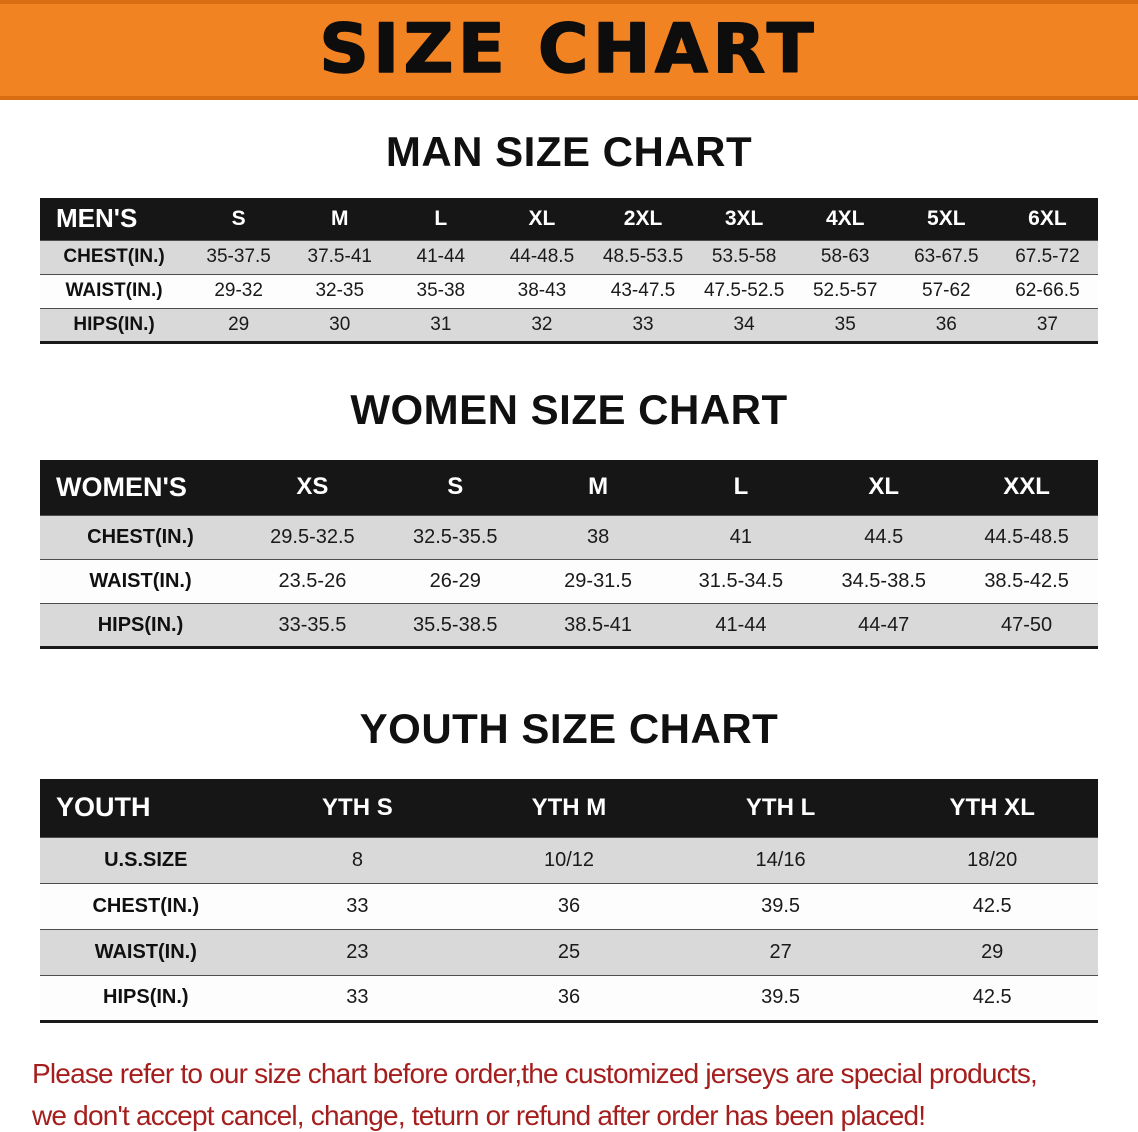 Image resolution: width=1138 pixels, height=1132 pixels. I want to click on header-row: WOMEN'S XS S M L XL XXL, so click(569, 487).